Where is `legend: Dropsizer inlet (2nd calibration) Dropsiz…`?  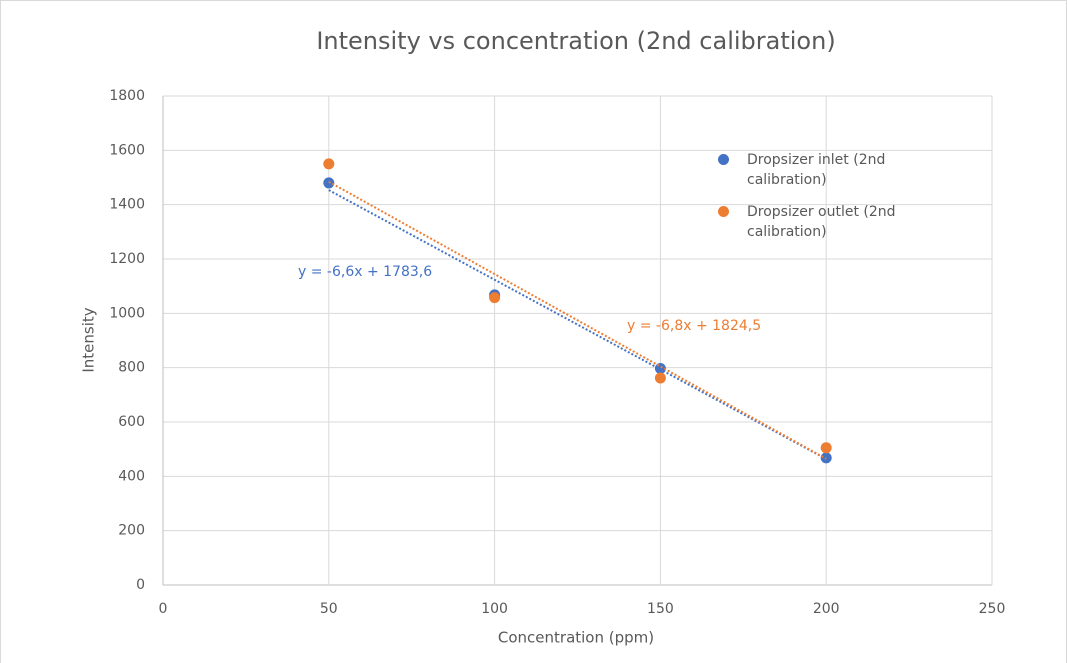 legend: Dropsizer inlet (2nd calibration) Dropsiz… is located at coordinates (807, 202).